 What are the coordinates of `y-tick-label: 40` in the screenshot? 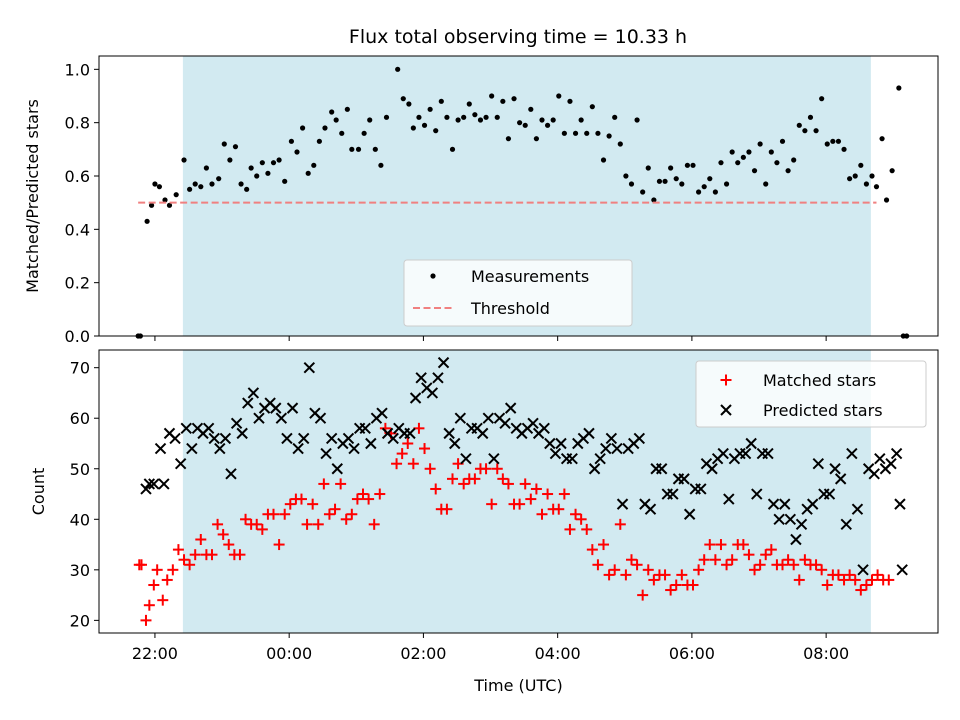 It's located at (80, 519).